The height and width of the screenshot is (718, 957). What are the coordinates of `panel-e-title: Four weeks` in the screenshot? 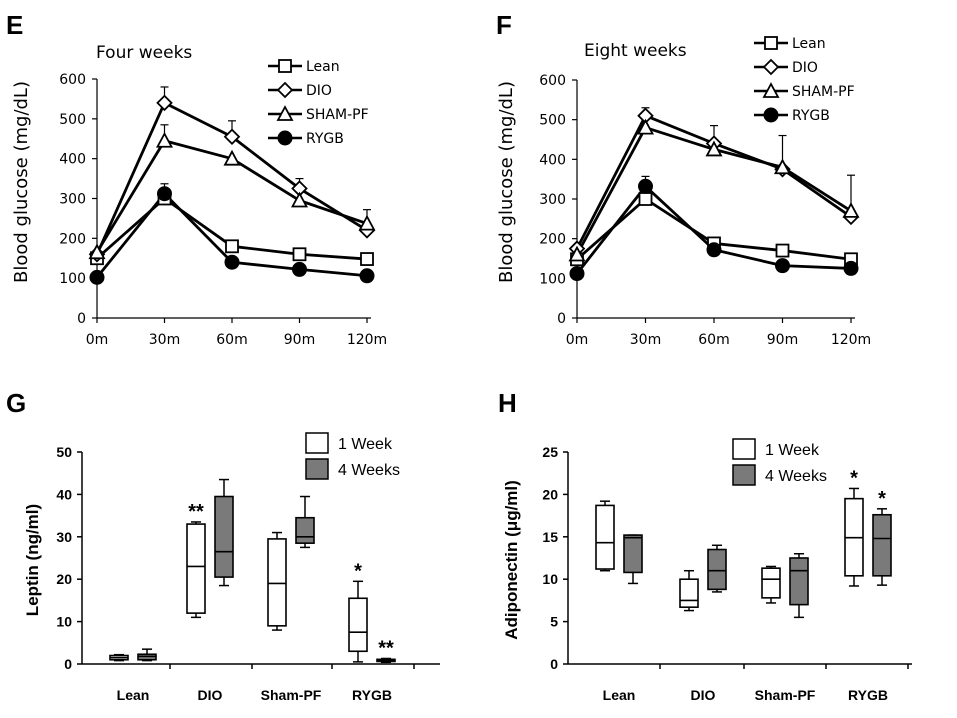 It's located at (144, 53).